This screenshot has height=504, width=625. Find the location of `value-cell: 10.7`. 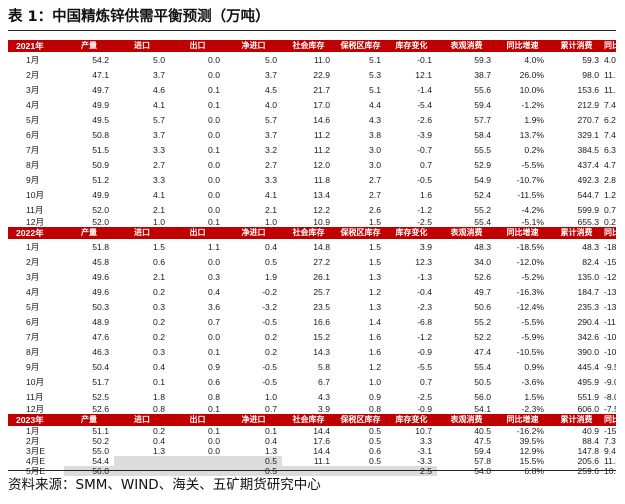

value-cell: 10.7 is located at coordinates (423, 431).